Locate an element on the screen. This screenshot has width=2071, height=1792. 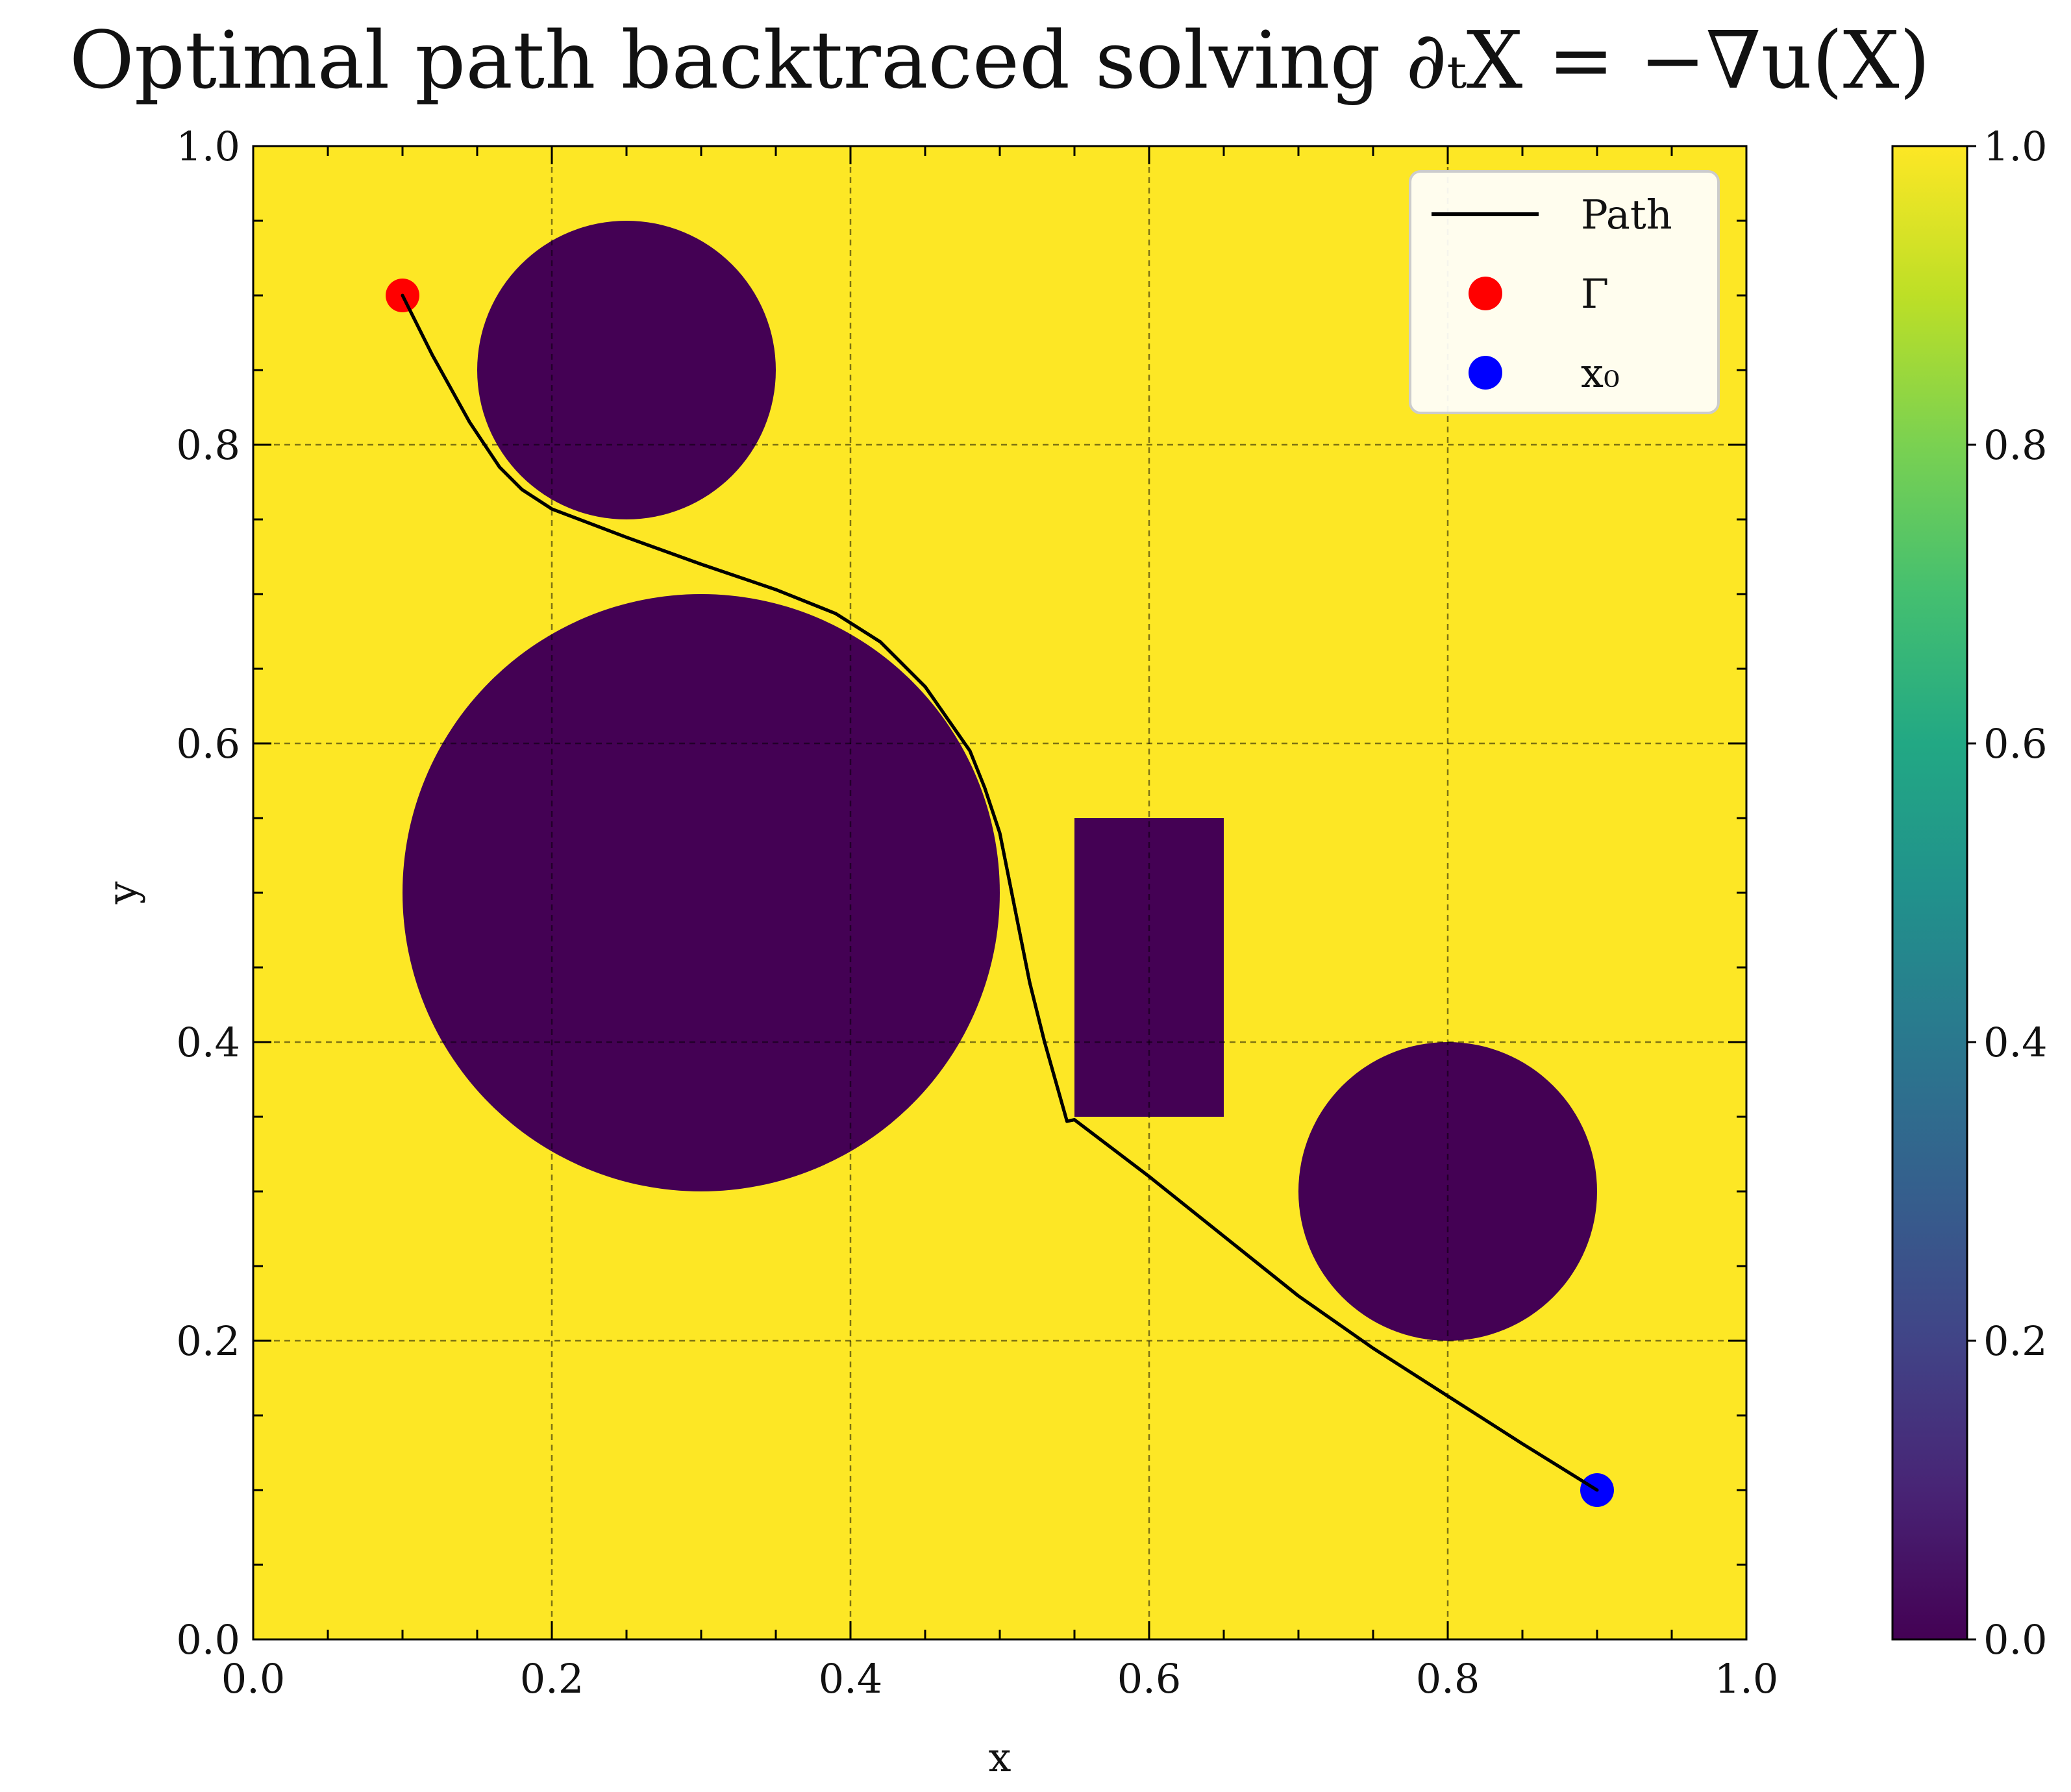
colorbar-tick-label: 1.0 is located at coordinates (2015, 146).